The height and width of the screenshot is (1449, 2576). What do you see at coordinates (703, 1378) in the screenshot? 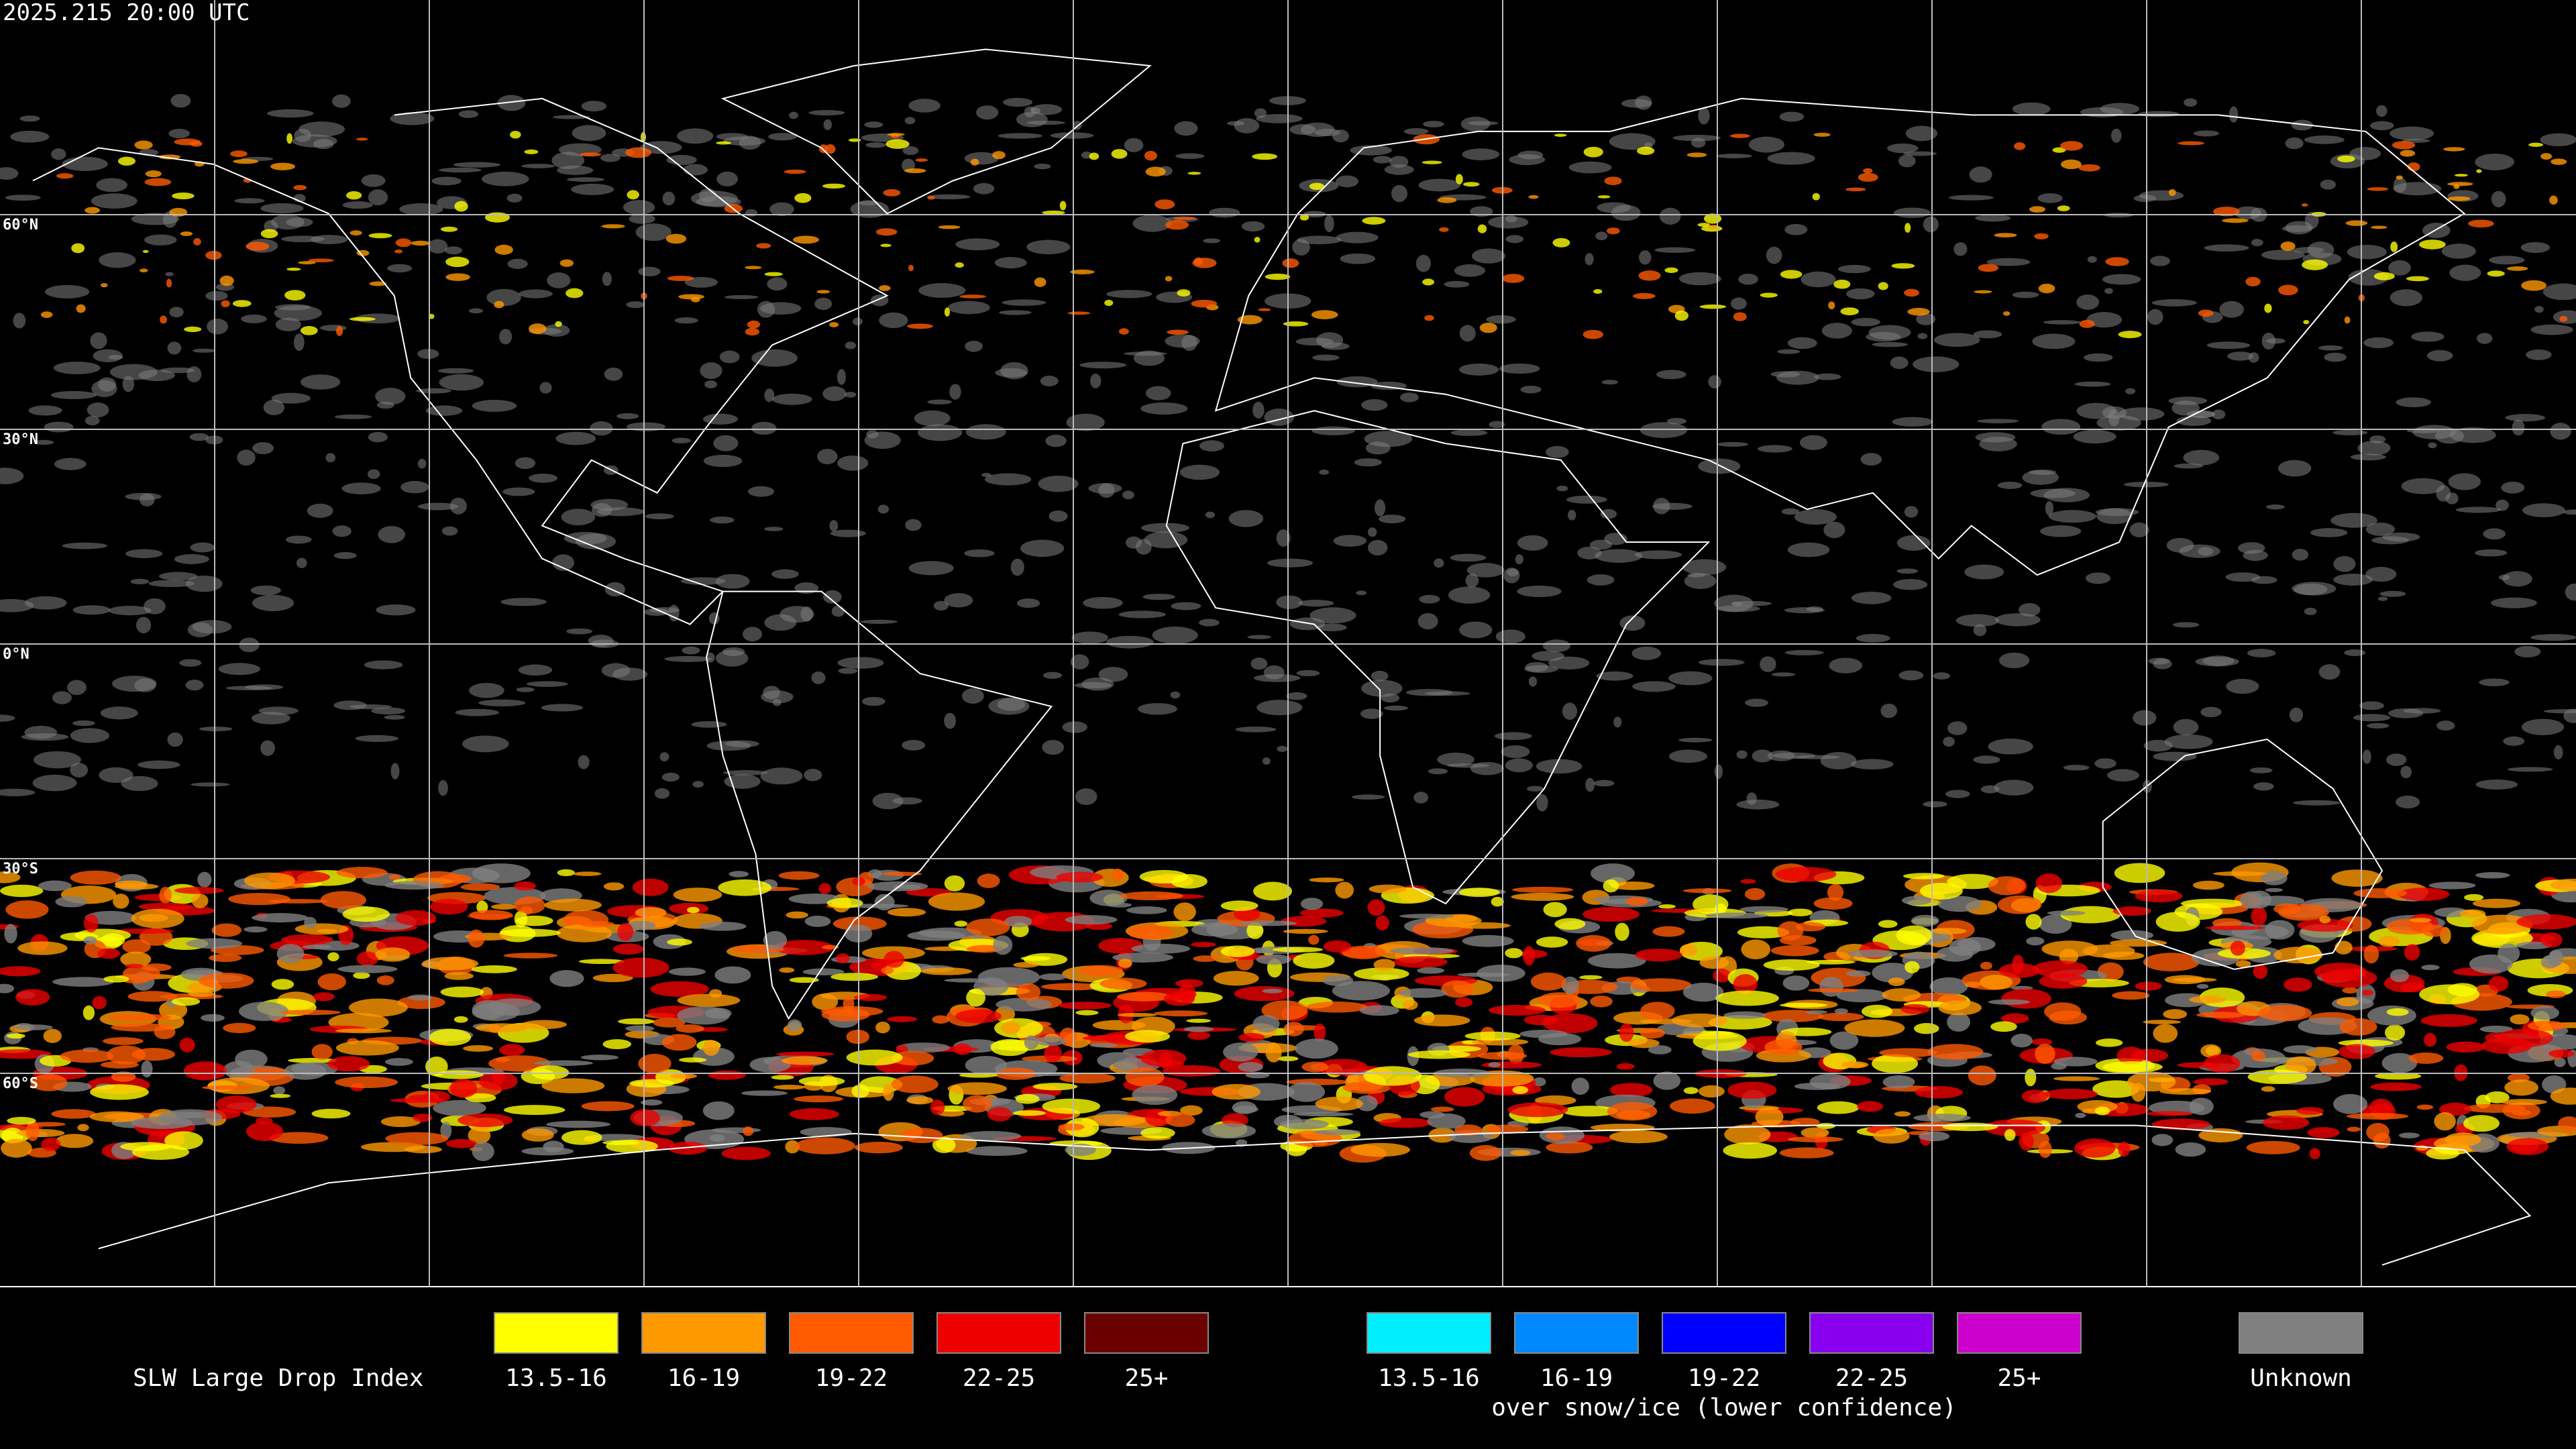
I see `legend-label: 16-19` at bounding box center [703, 1378].